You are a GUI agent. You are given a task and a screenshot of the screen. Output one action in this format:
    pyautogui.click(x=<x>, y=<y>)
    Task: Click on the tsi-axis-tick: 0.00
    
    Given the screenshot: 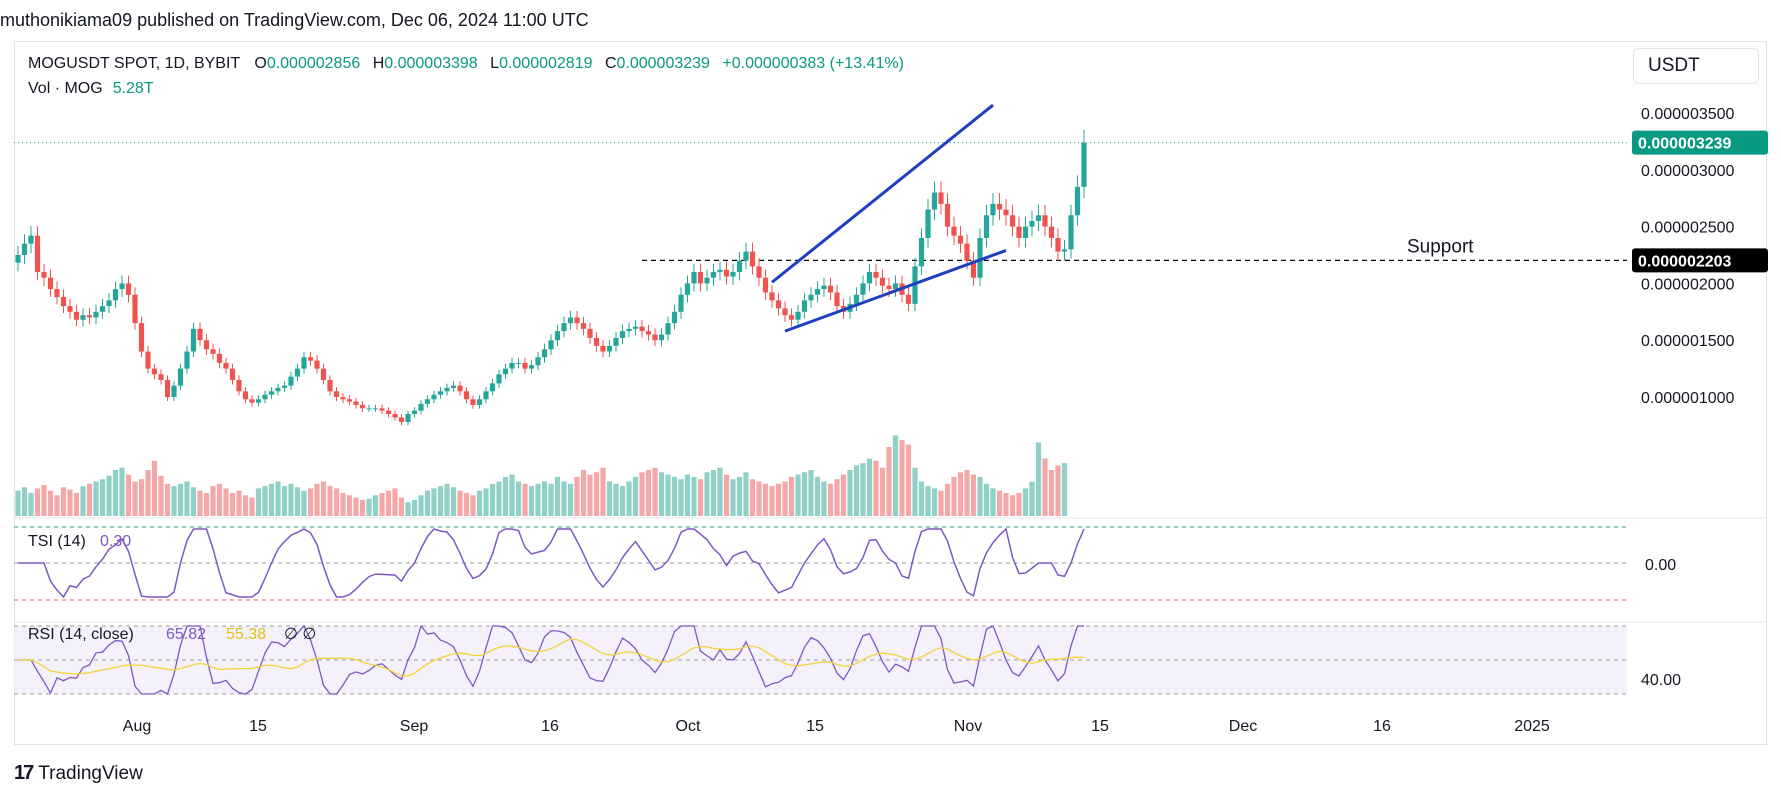 What is the action you would take?
    pyautogui.click(x=1660, y=565)
    